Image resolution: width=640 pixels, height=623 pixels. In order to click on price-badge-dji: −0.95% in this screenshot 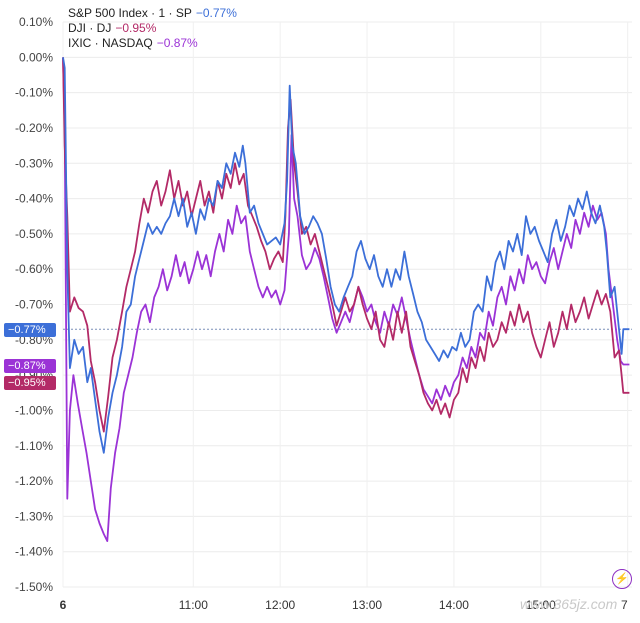, I will do `click(30, 383)`.